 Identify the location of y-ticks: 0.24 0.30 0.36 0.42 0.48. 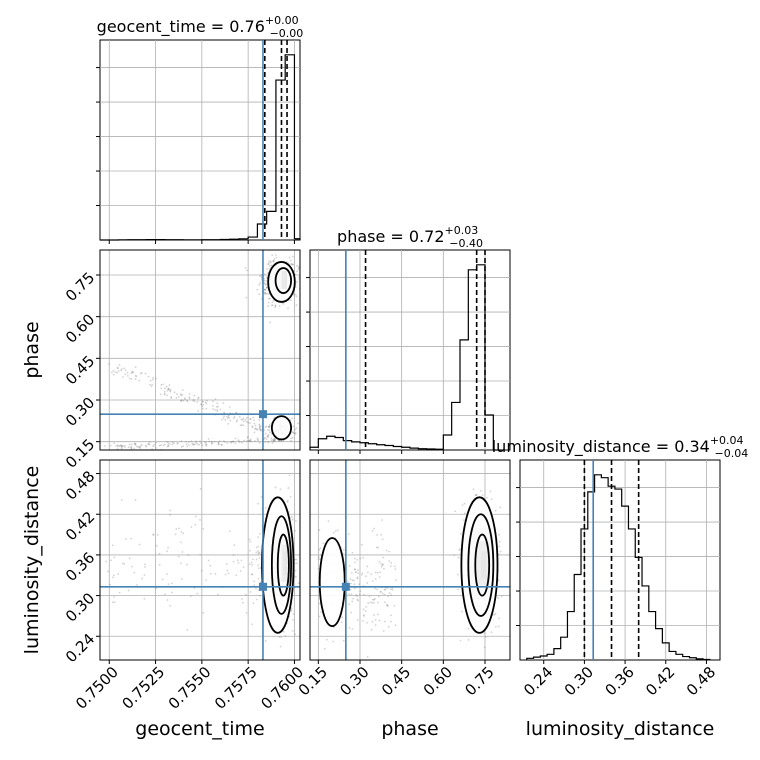
(81, 566).